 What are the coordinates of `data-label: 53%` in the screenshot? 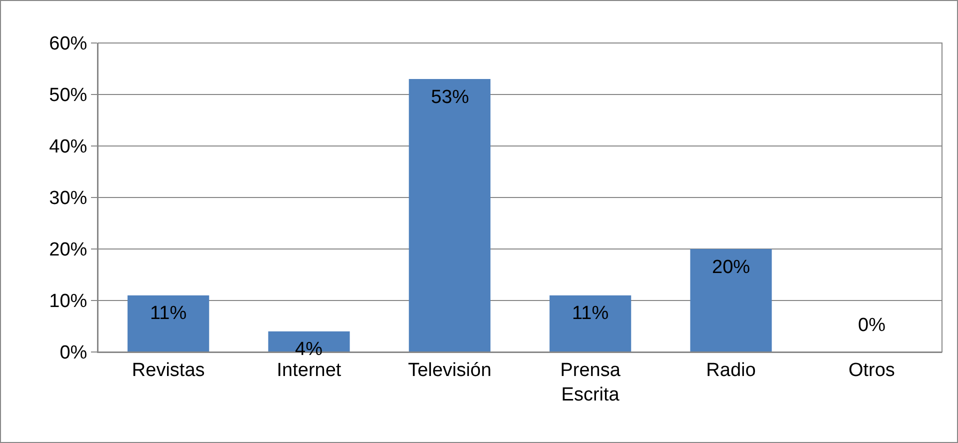 It's located at (450, 97).